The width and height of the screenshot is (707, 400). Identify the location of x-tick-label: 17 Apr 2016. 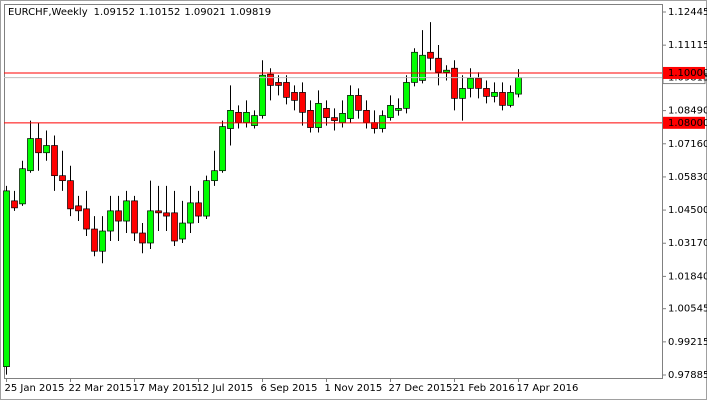
(548, 388).